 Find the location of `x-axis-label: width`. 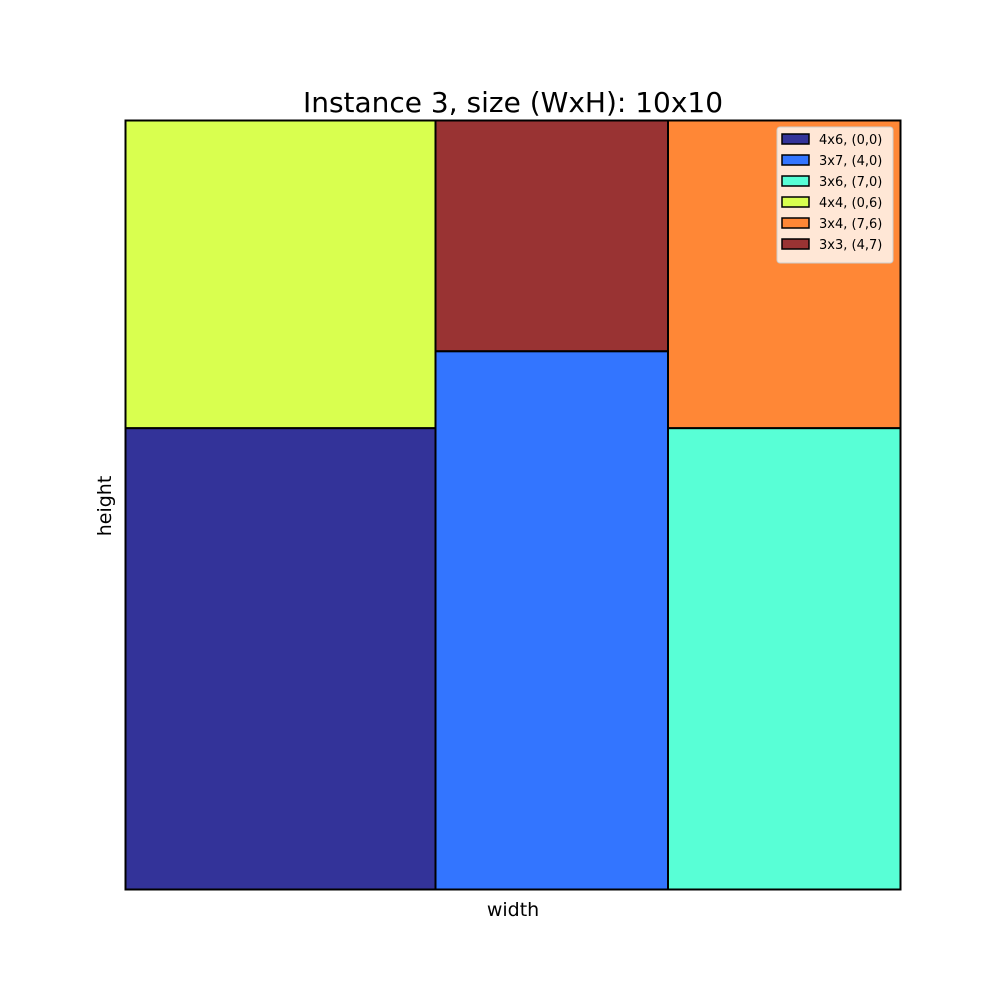

x-axis-label: width is located at coordinates (513, 910).